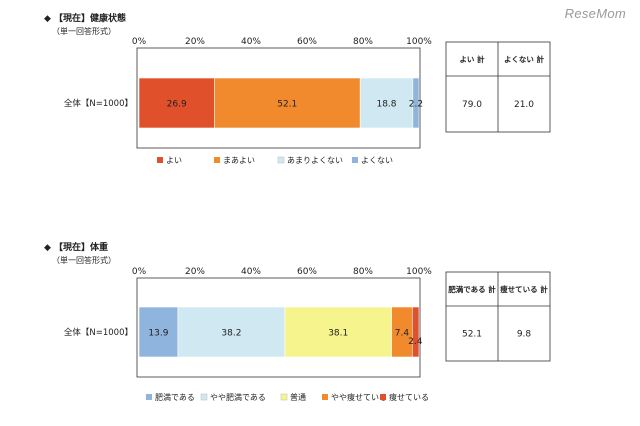 The image size is (640, 426). What do you see at coordinates (363, 42) in the screenshot?
I see `chart-1-x-tick-label: 80%` at bounding box center [363, 42].